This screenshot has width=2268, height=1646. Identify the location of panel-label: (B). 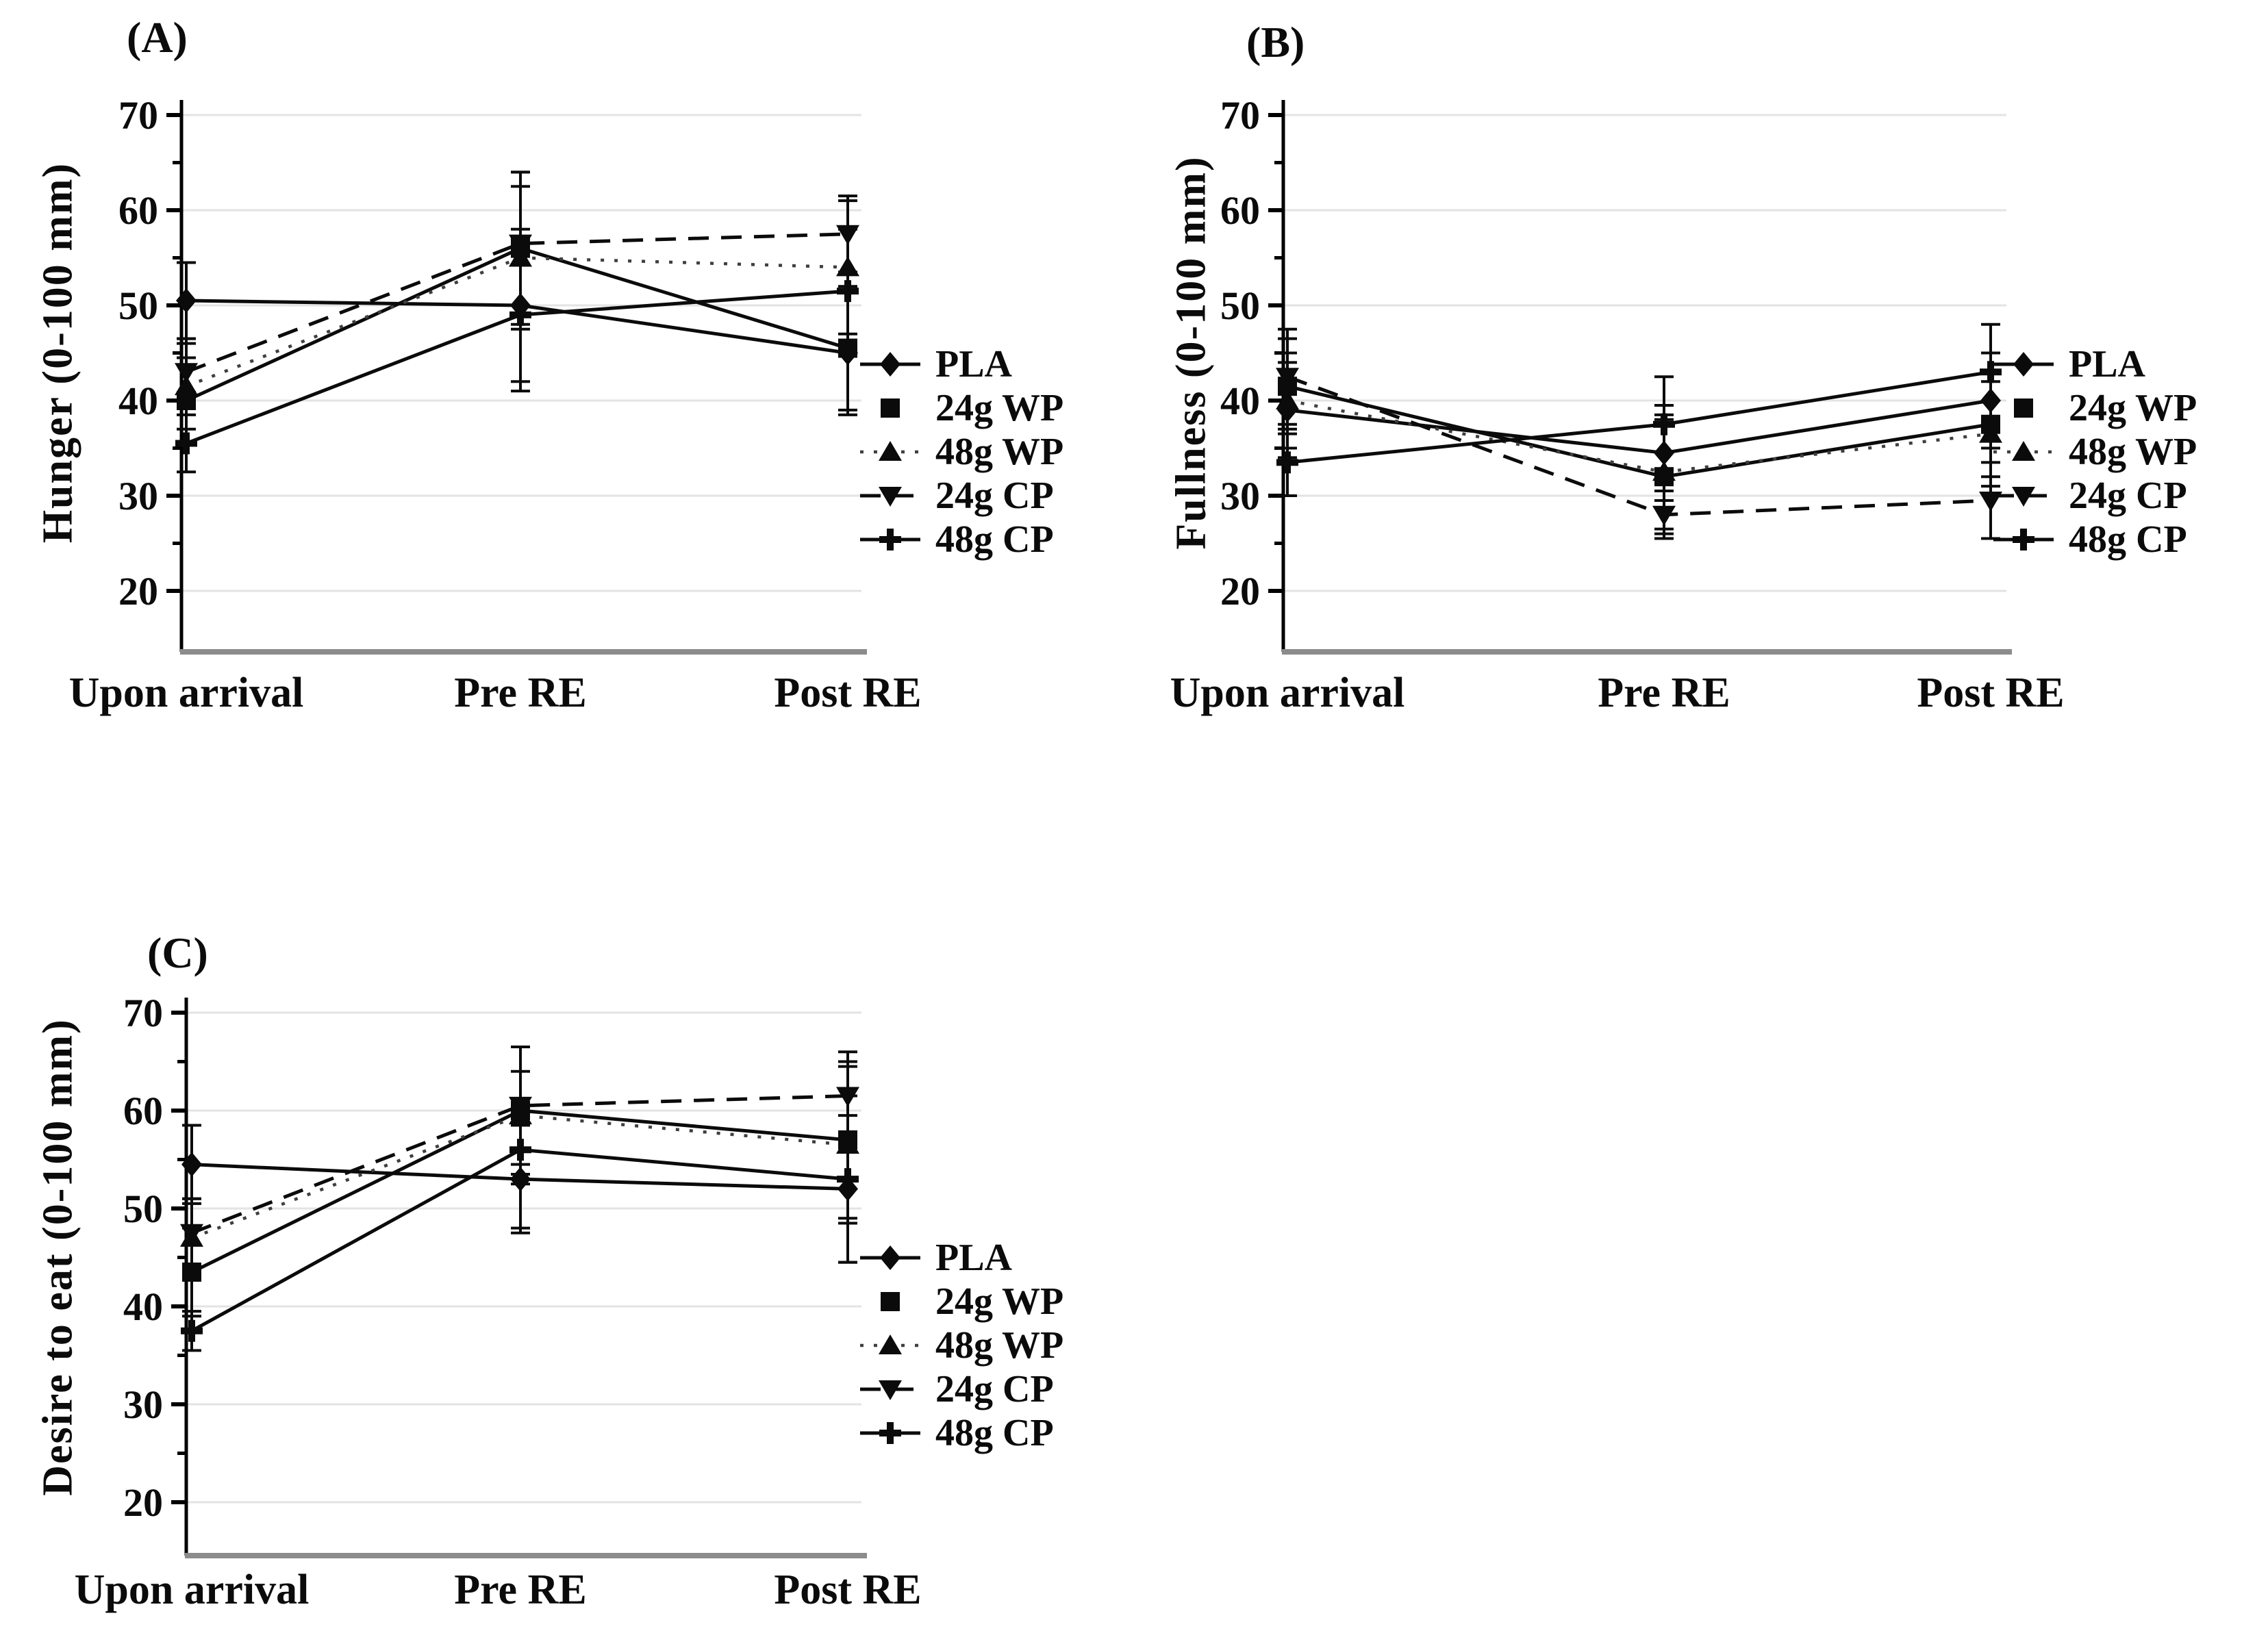
(1275, 42).